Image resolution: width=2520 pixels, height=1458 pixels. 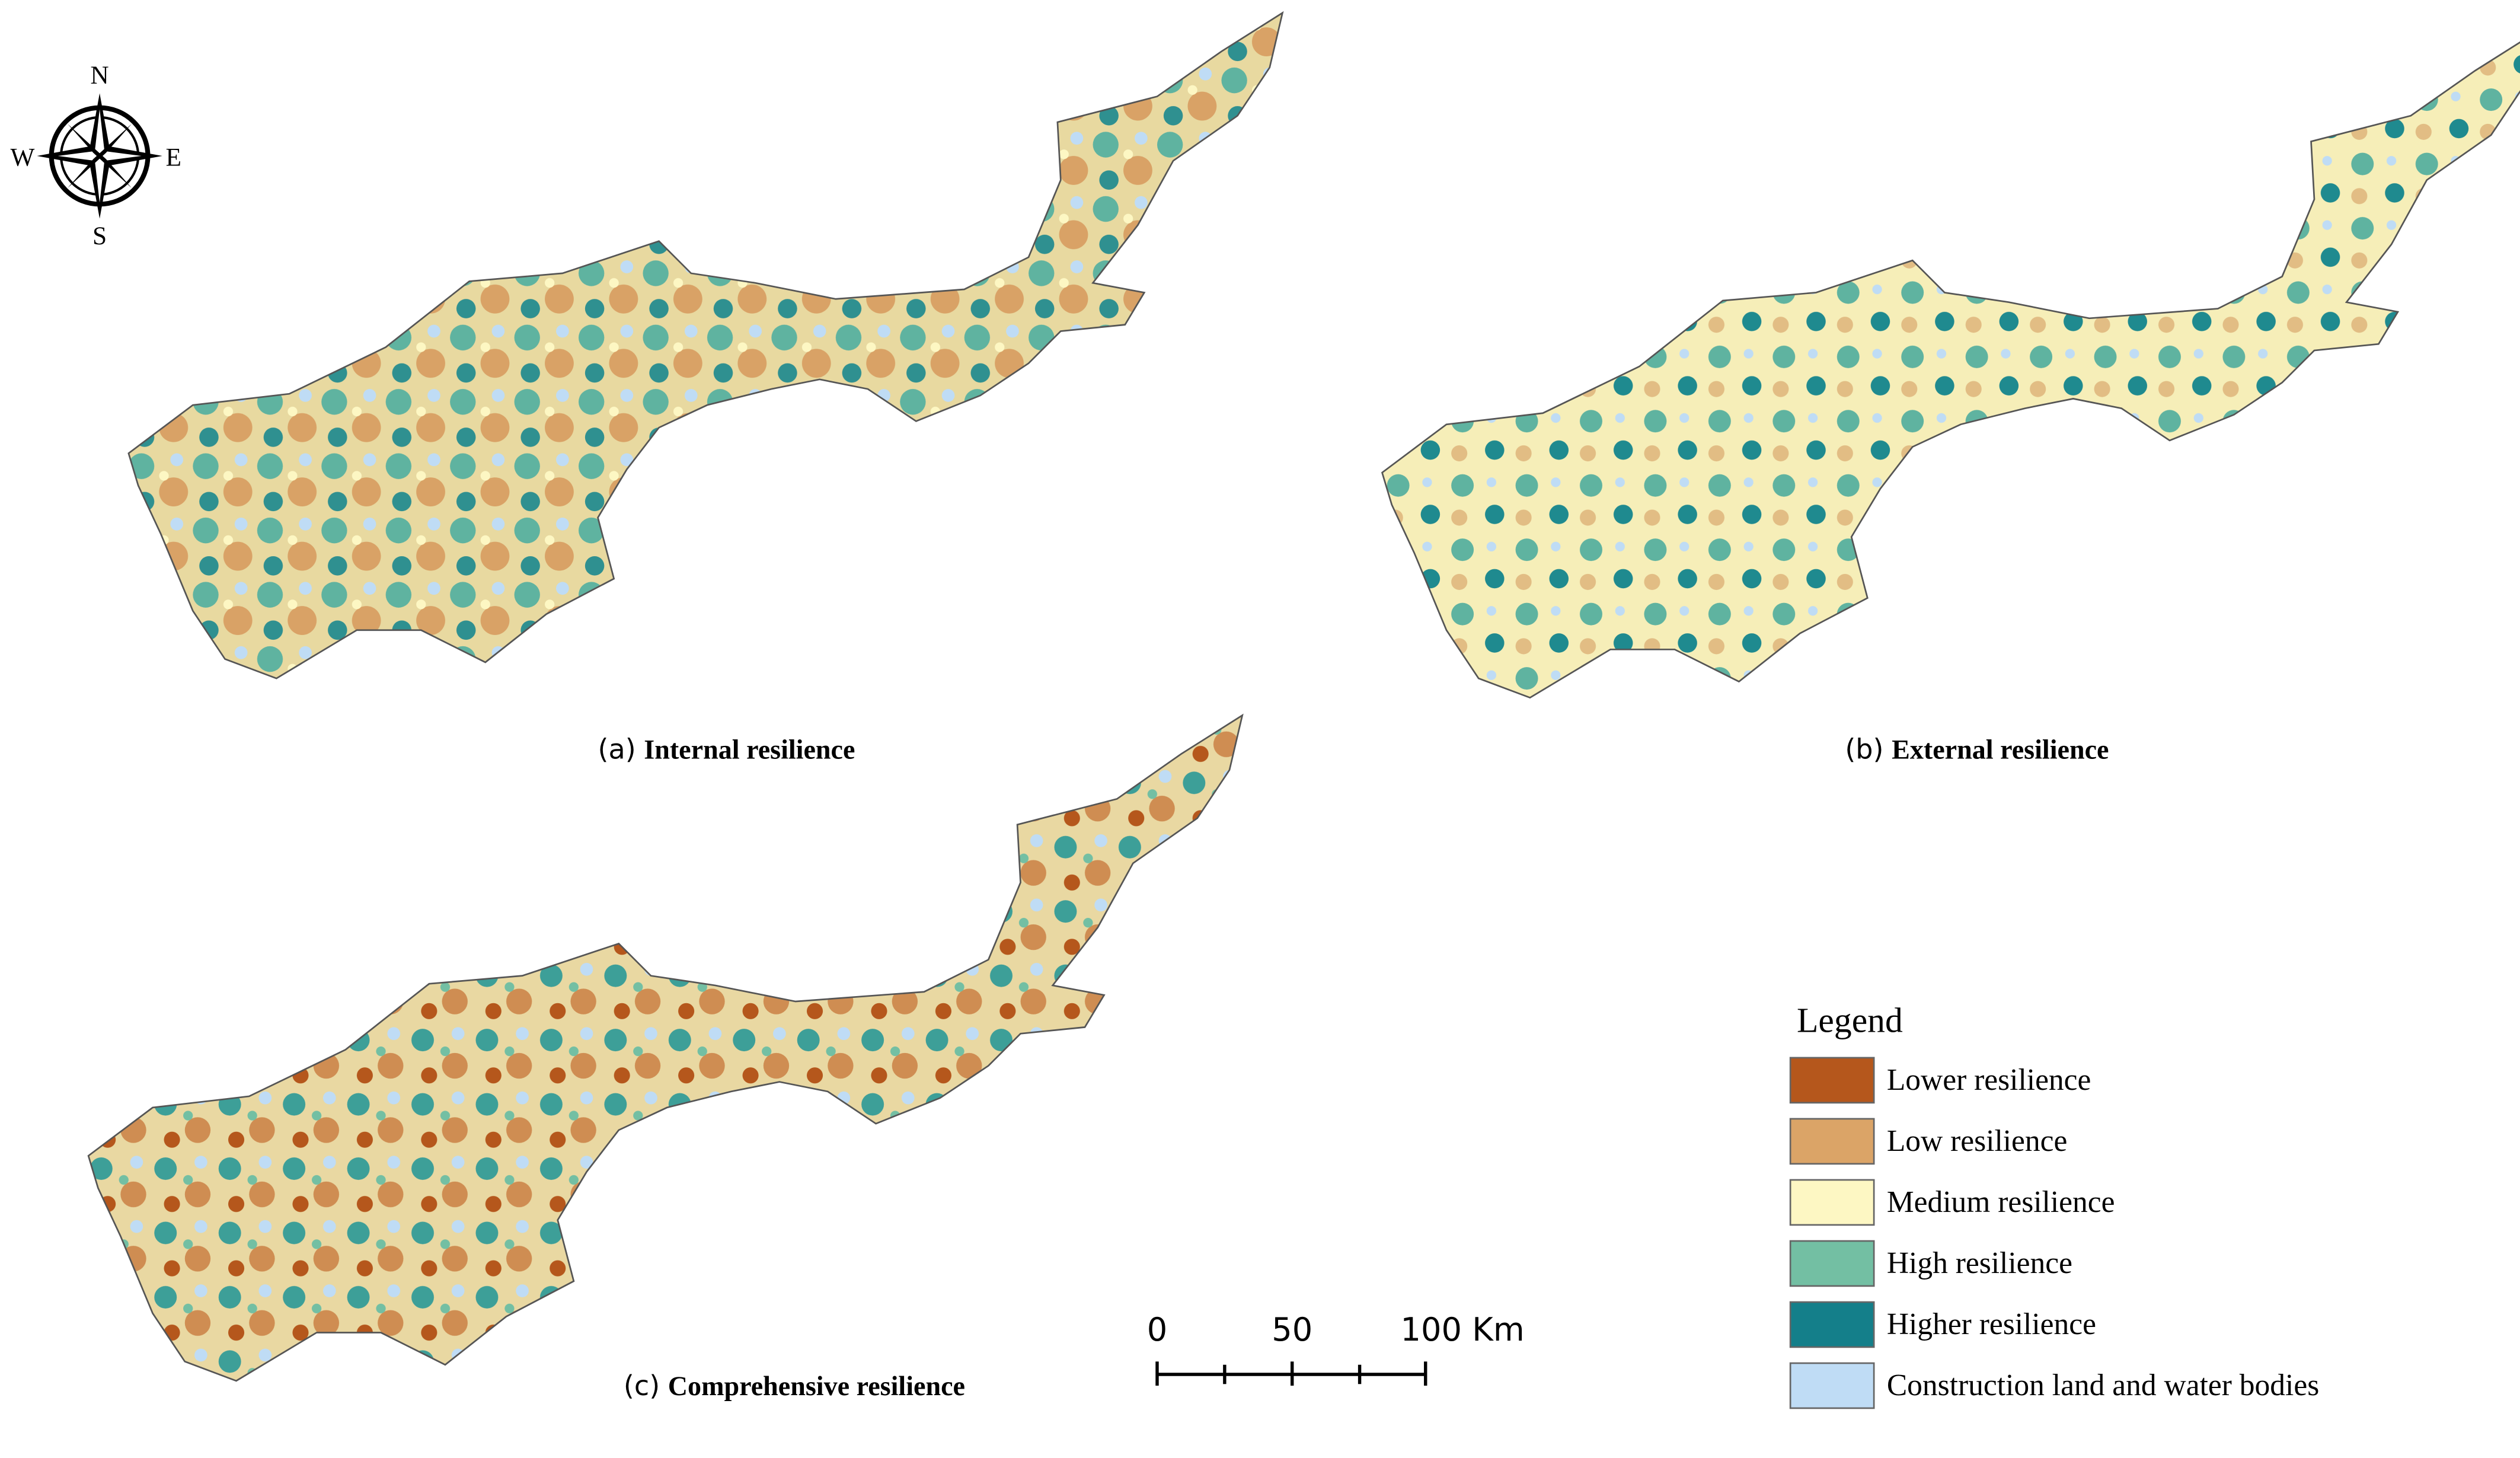 I want to click on scale-label: 0, so click(x=1157, y=1329).